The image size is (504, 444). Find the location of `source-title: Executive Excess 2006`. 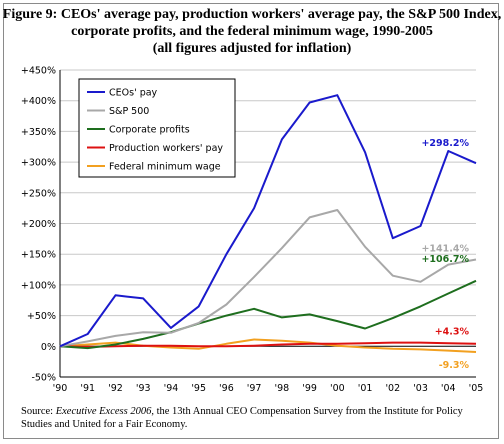

source-title: Executive Excess 2006 is located at coordinates (103, 411).